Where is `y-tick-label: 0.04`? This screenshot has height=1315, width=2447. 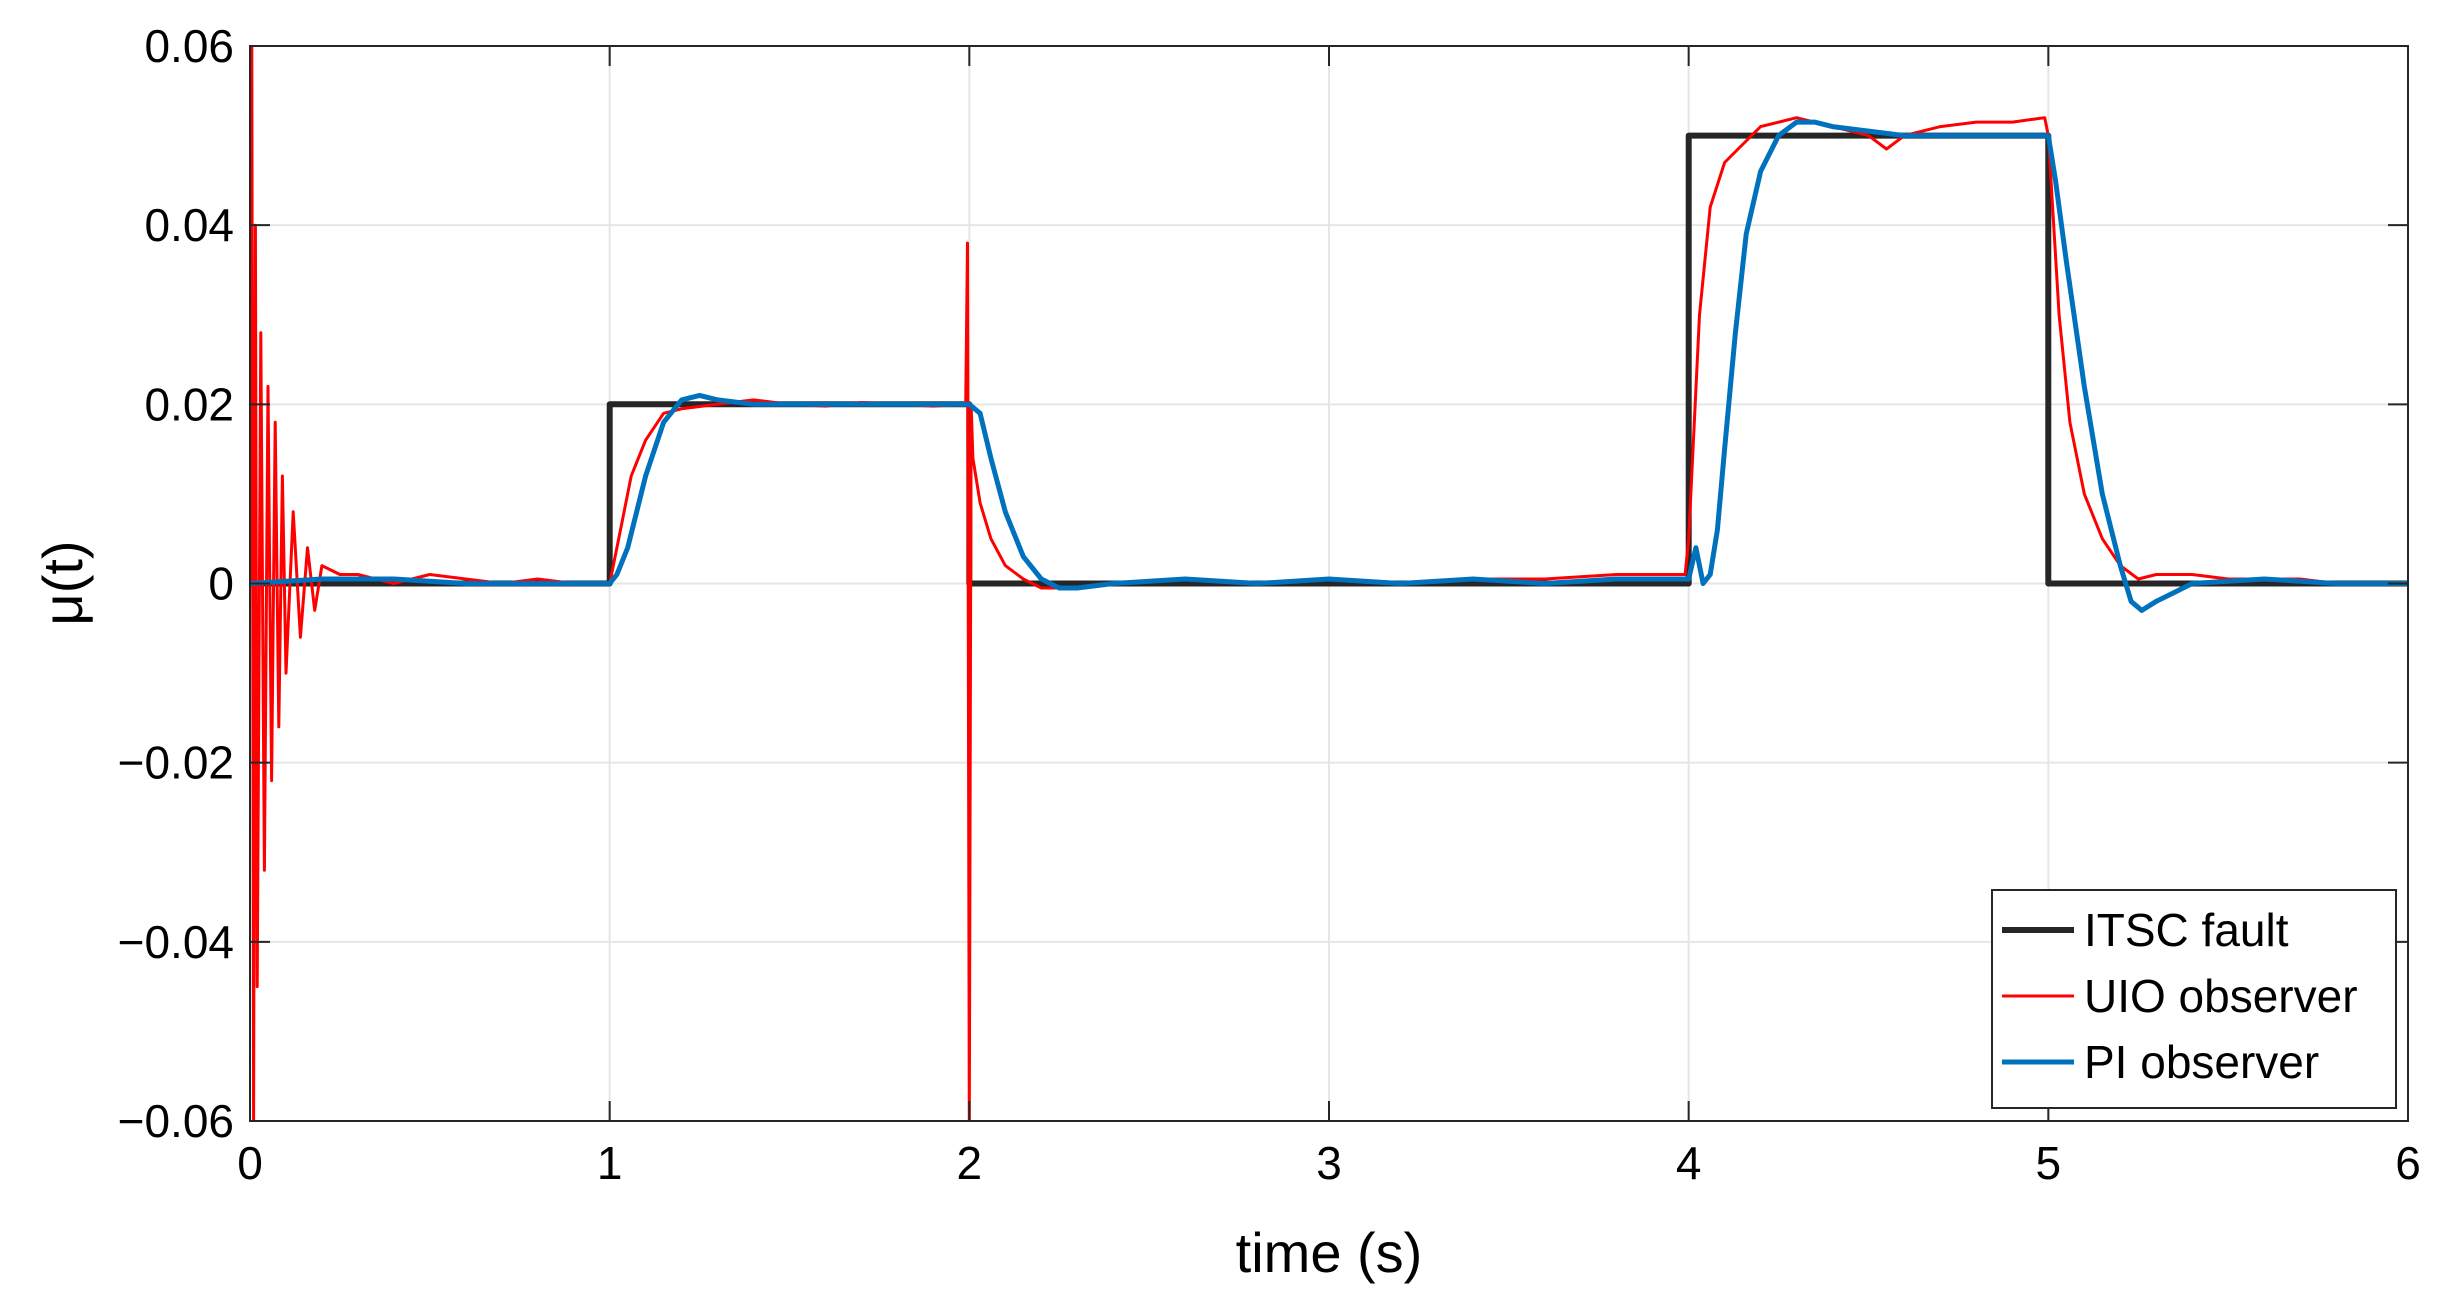
y-tick-label: 0.04 is located at coordinates (189, 225).